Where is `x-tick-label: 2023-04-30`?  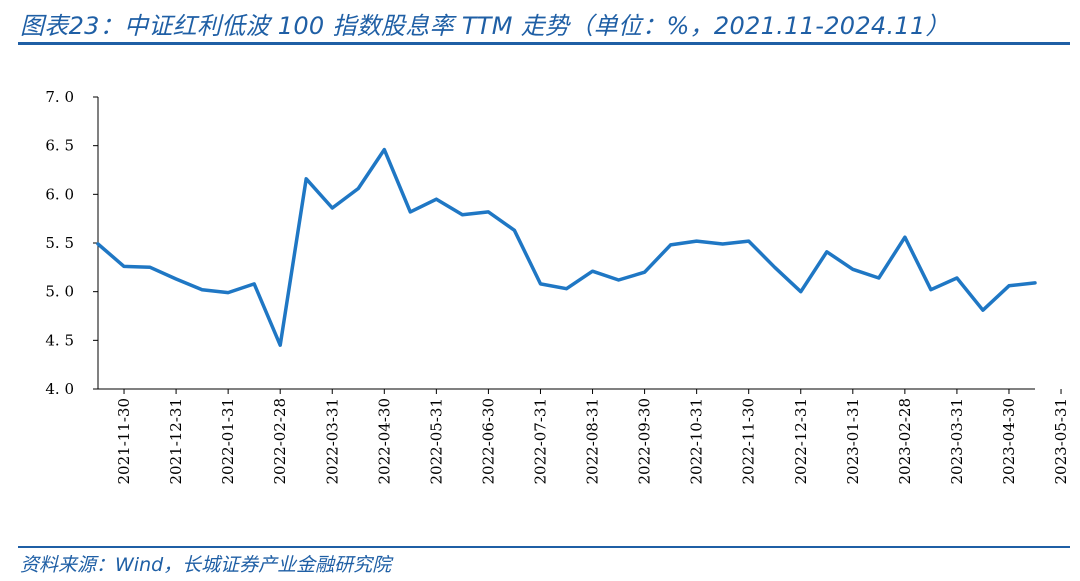
x-tick-label: 2023-04-30 is located at coordinates (1009, 441).